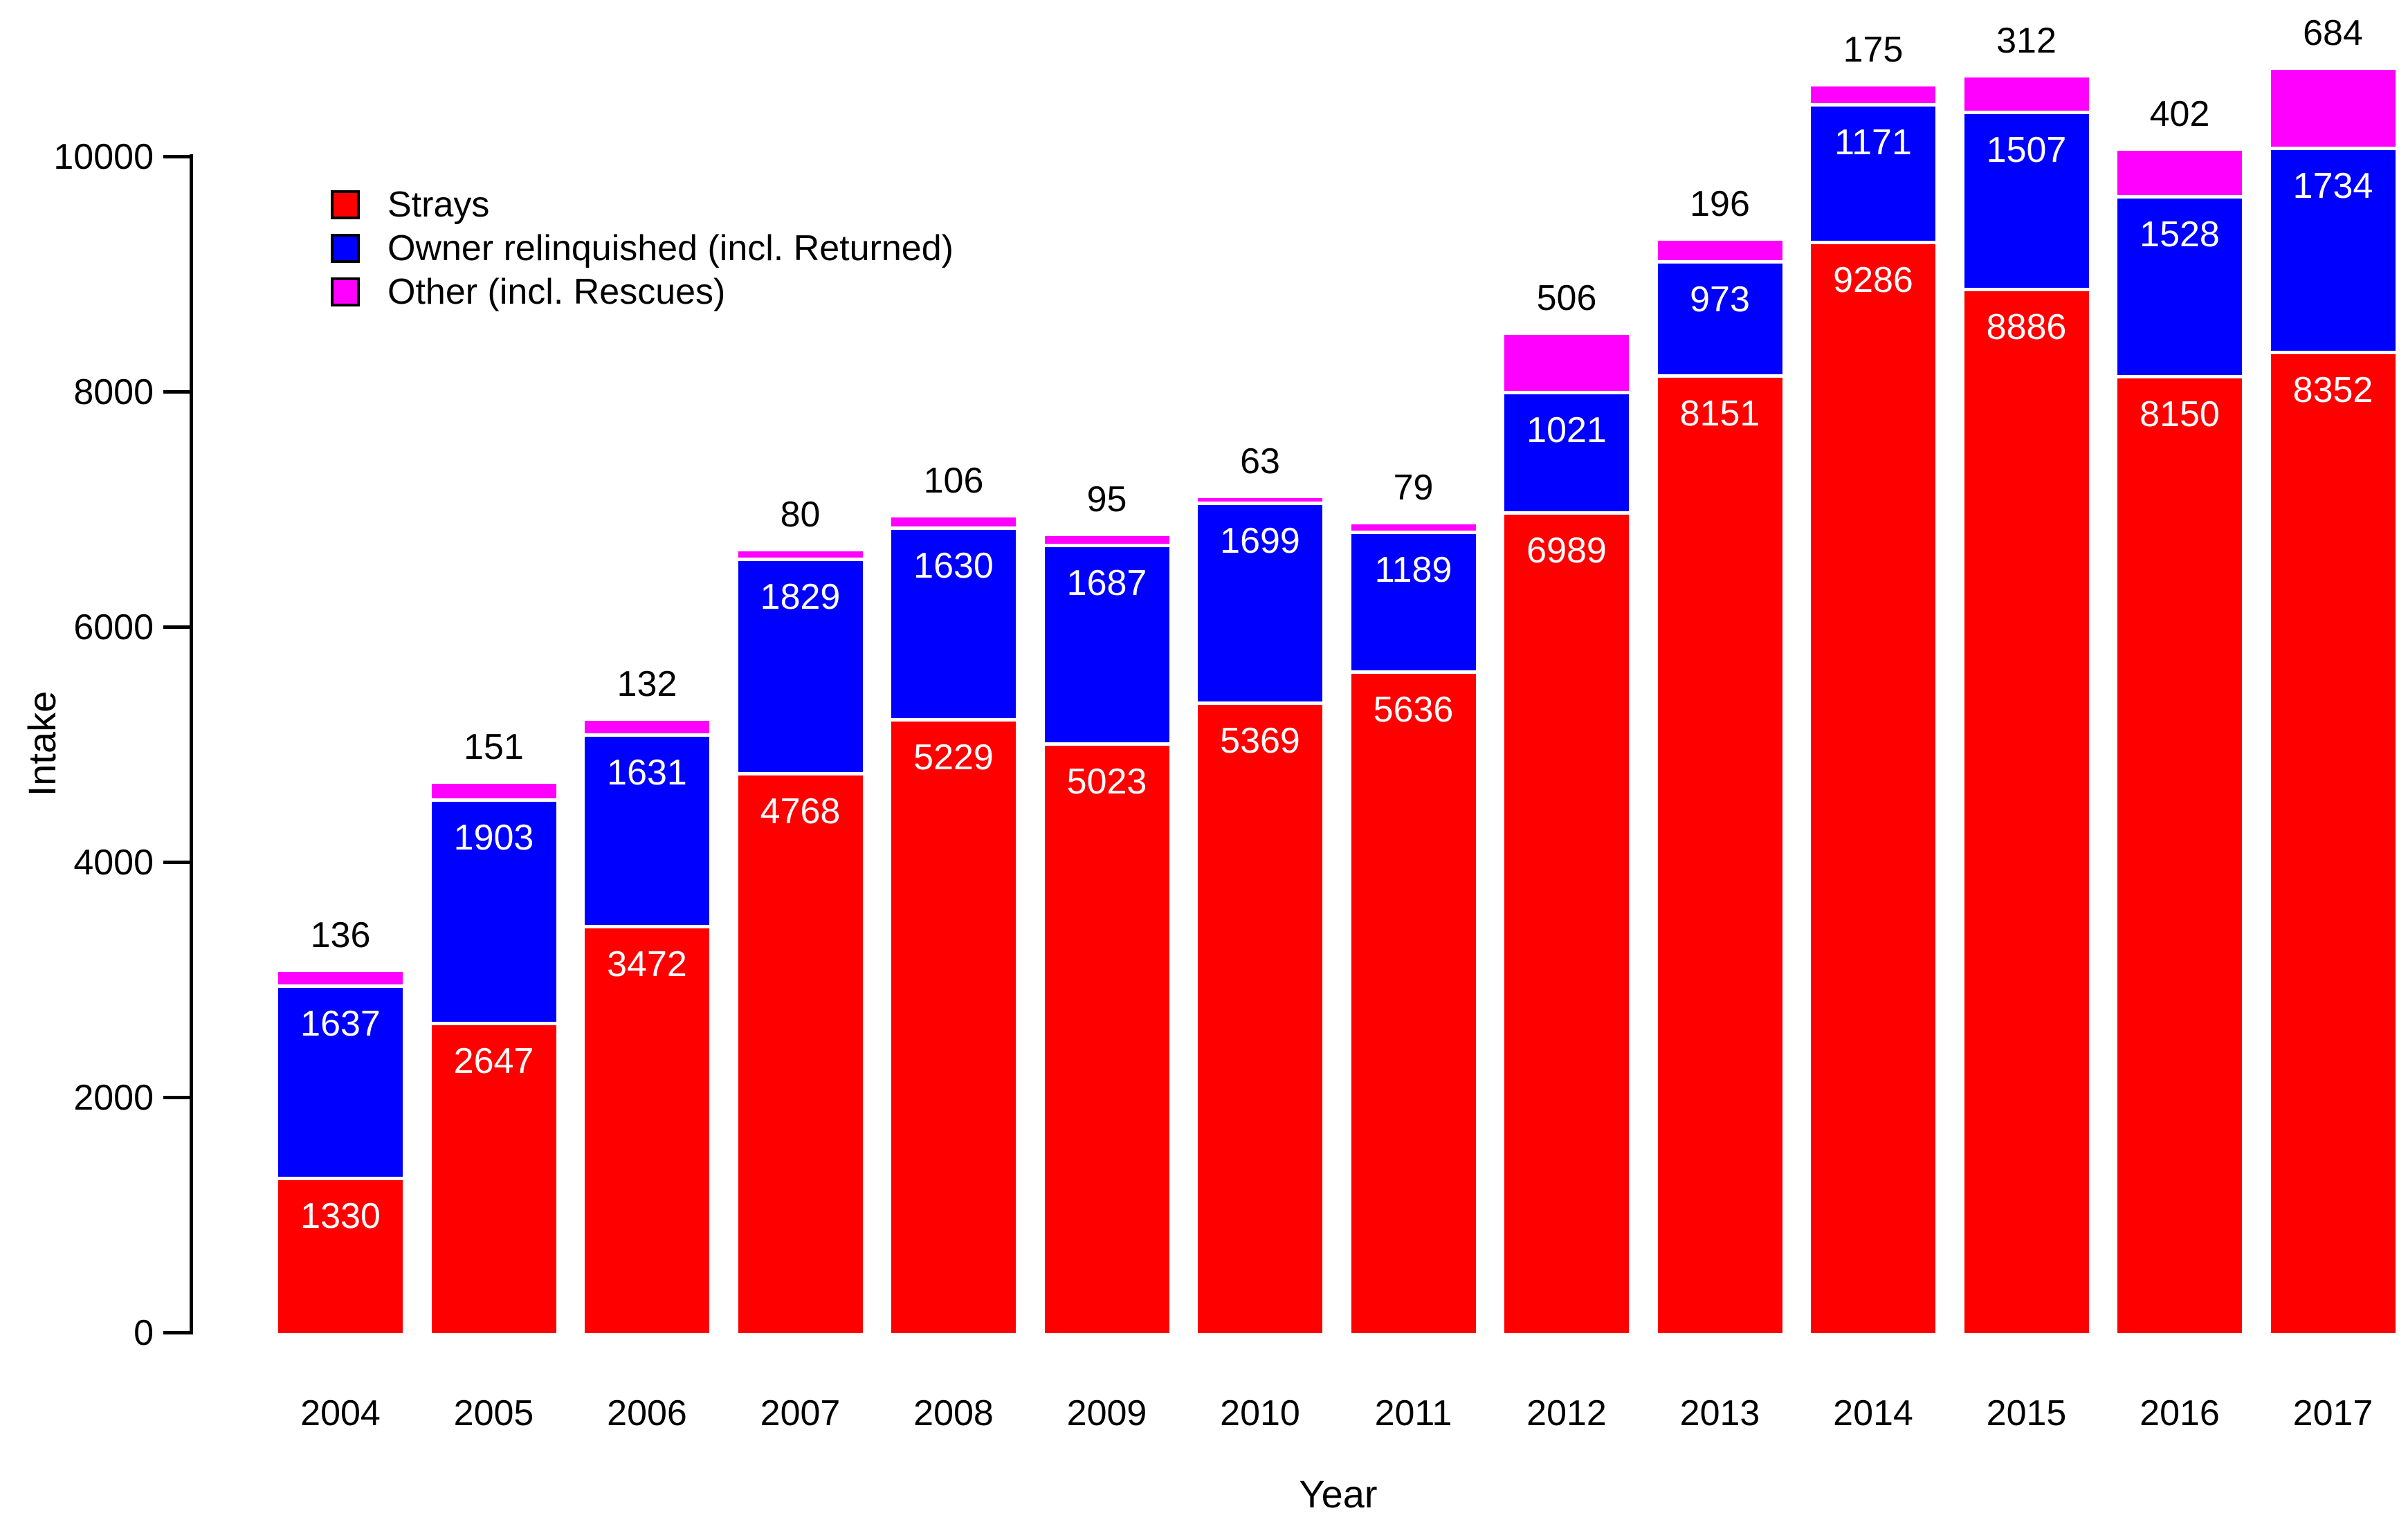  I want to click on bar-segment-strays: 4768, so click(800, 1054).